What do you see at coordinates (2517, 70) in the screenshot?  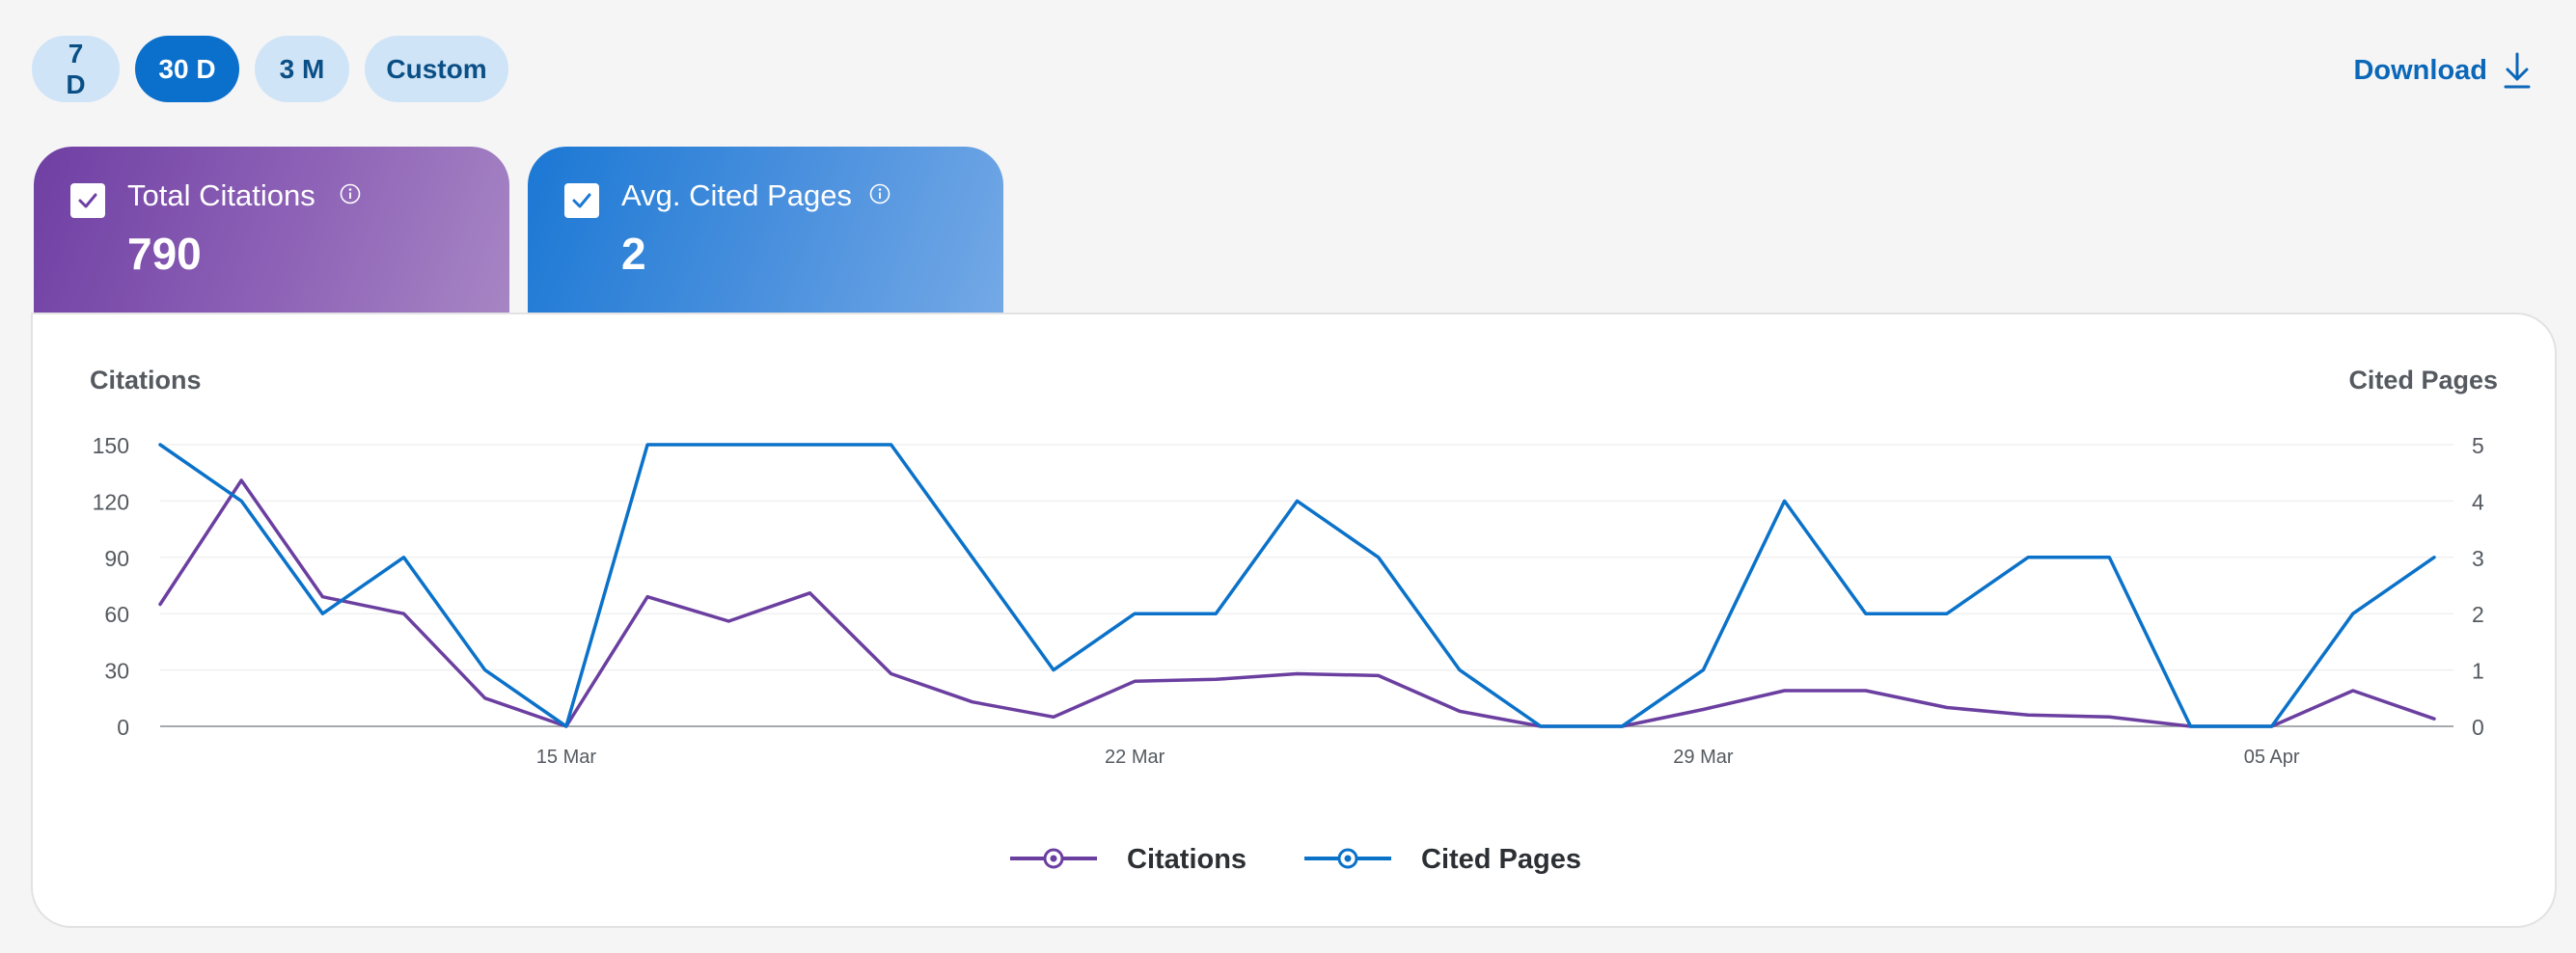 I see `download-icon` at bounding box center [2517, 70].